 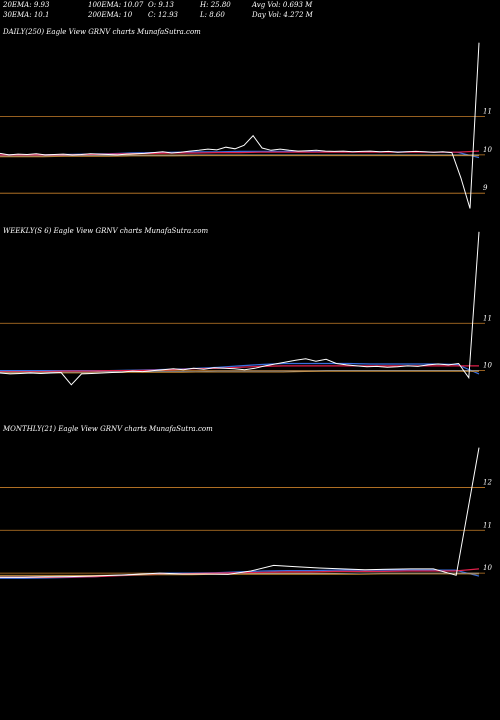 What do you see at coordinates (110, 15) in the screenshot?
I see `header-200ema: 200EMA: 10` at bounding box center [110, 15].